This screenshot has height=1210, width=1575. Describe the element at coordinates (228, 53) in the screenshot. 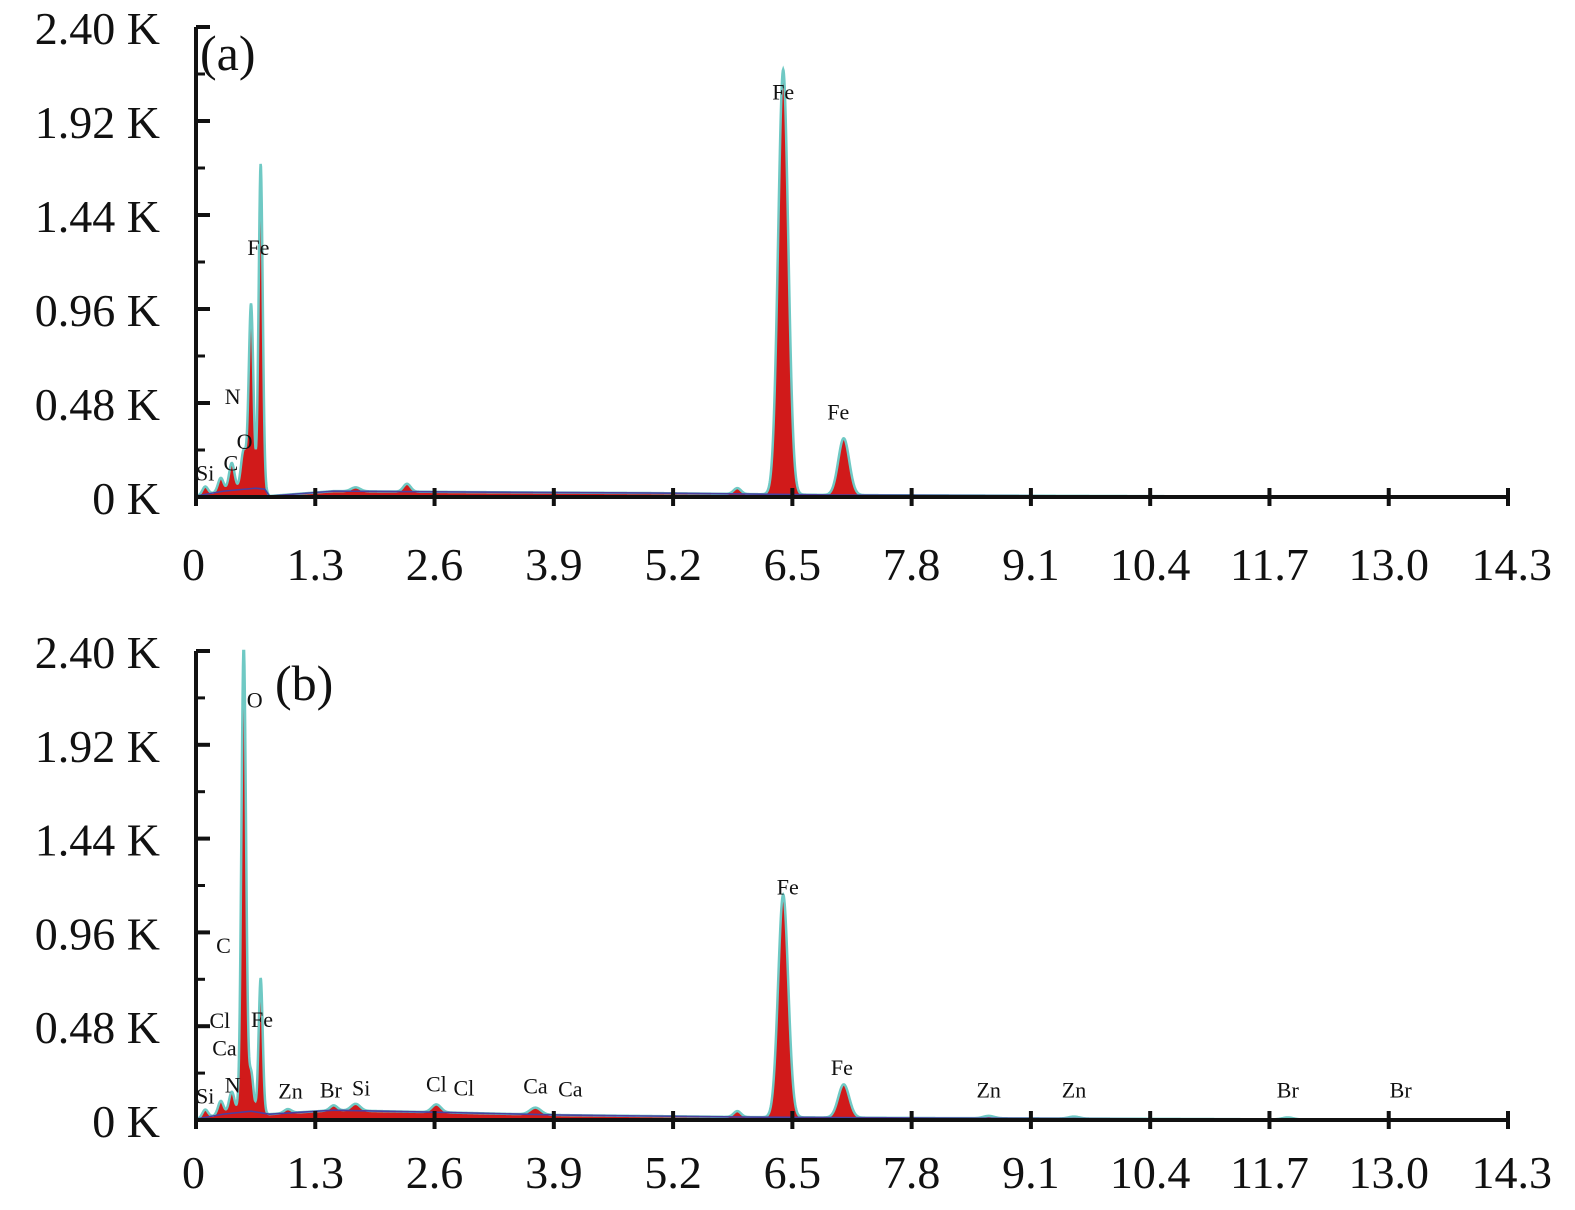

I see `panel-label: (a)` at that location.